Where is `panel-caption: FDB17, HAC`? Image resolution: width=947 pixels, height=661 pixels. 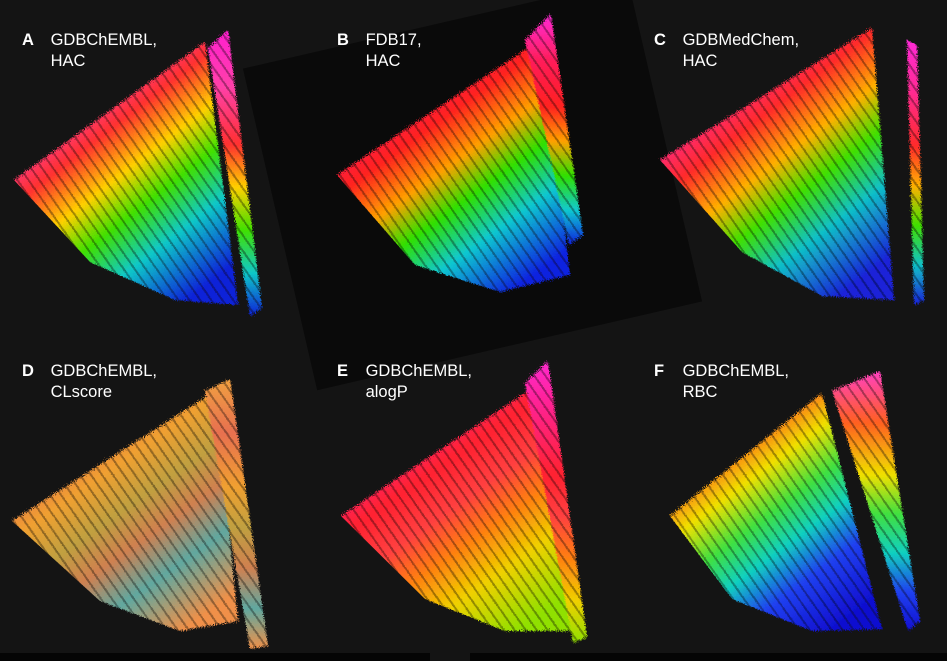
panel-caption: FDB17, HAC is located at coordinates (394, 51).